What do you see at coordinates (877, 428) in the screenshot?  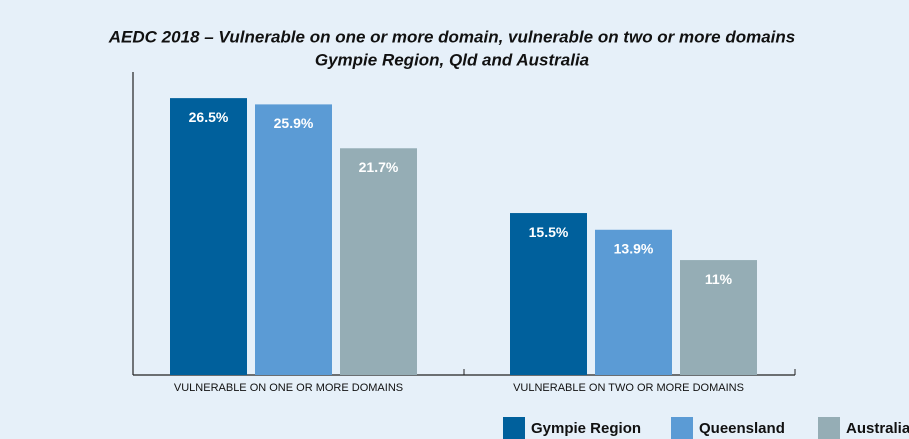 I see `legend-label: Australia` at bounding box center [877, 428].